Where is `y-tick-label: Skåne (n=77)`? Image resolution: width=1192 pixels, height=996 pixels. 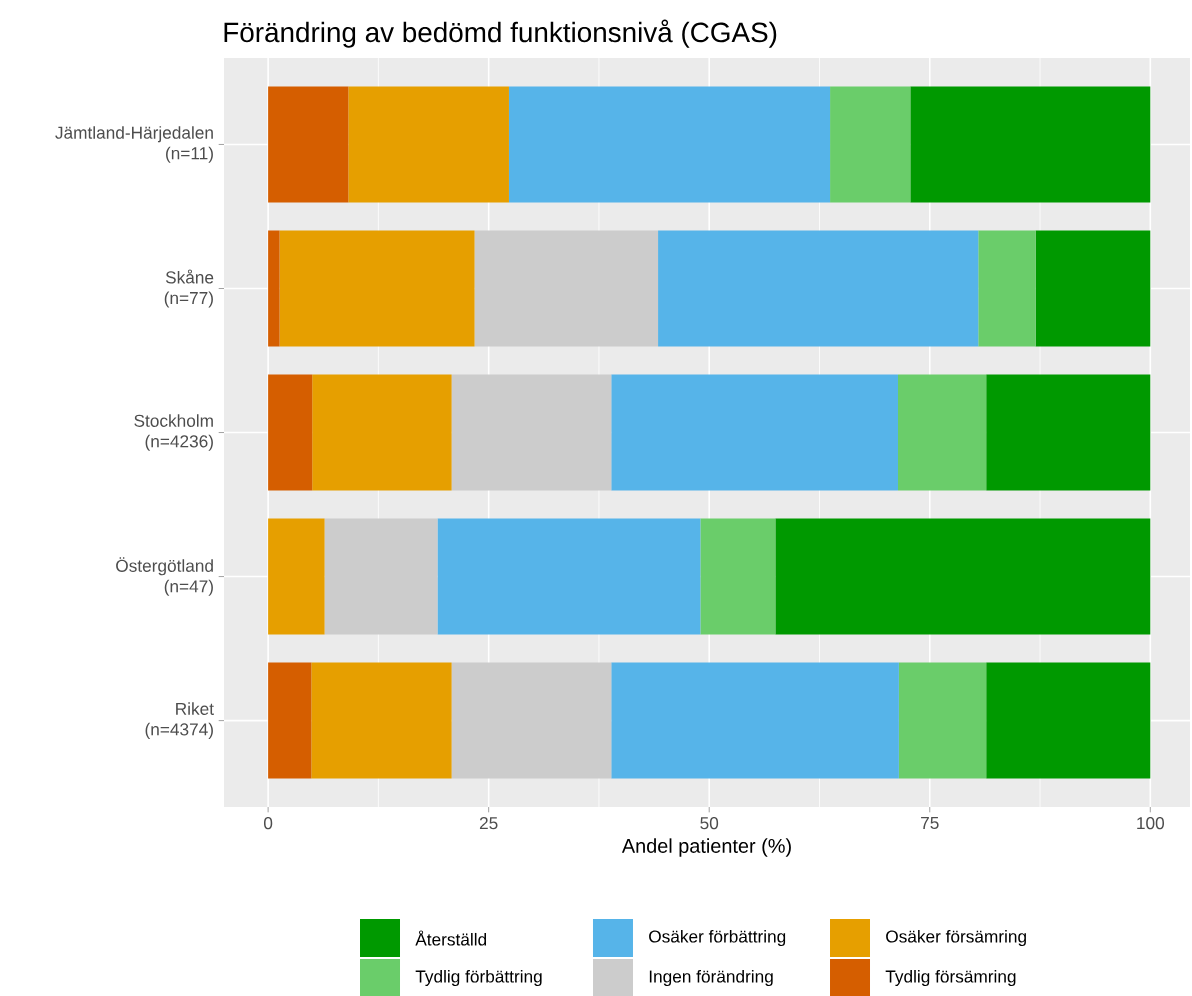 y-tick-label: Skåne (n=77) is located at coordinates (189, 288).